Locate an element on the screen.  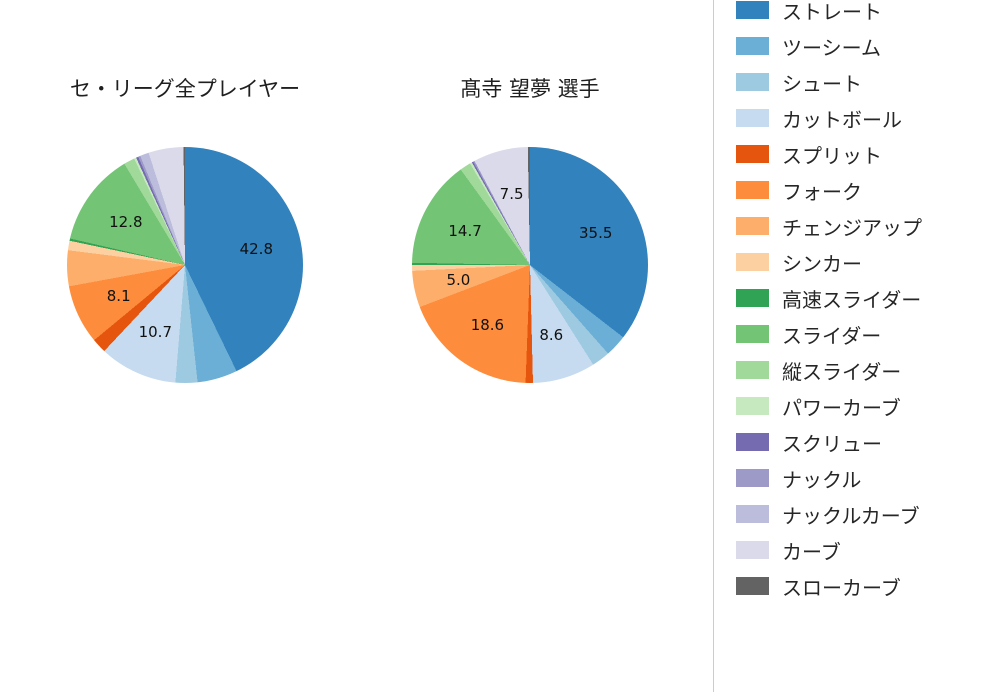
legend-item: ツーシーム is located at coordinates (829, 46).